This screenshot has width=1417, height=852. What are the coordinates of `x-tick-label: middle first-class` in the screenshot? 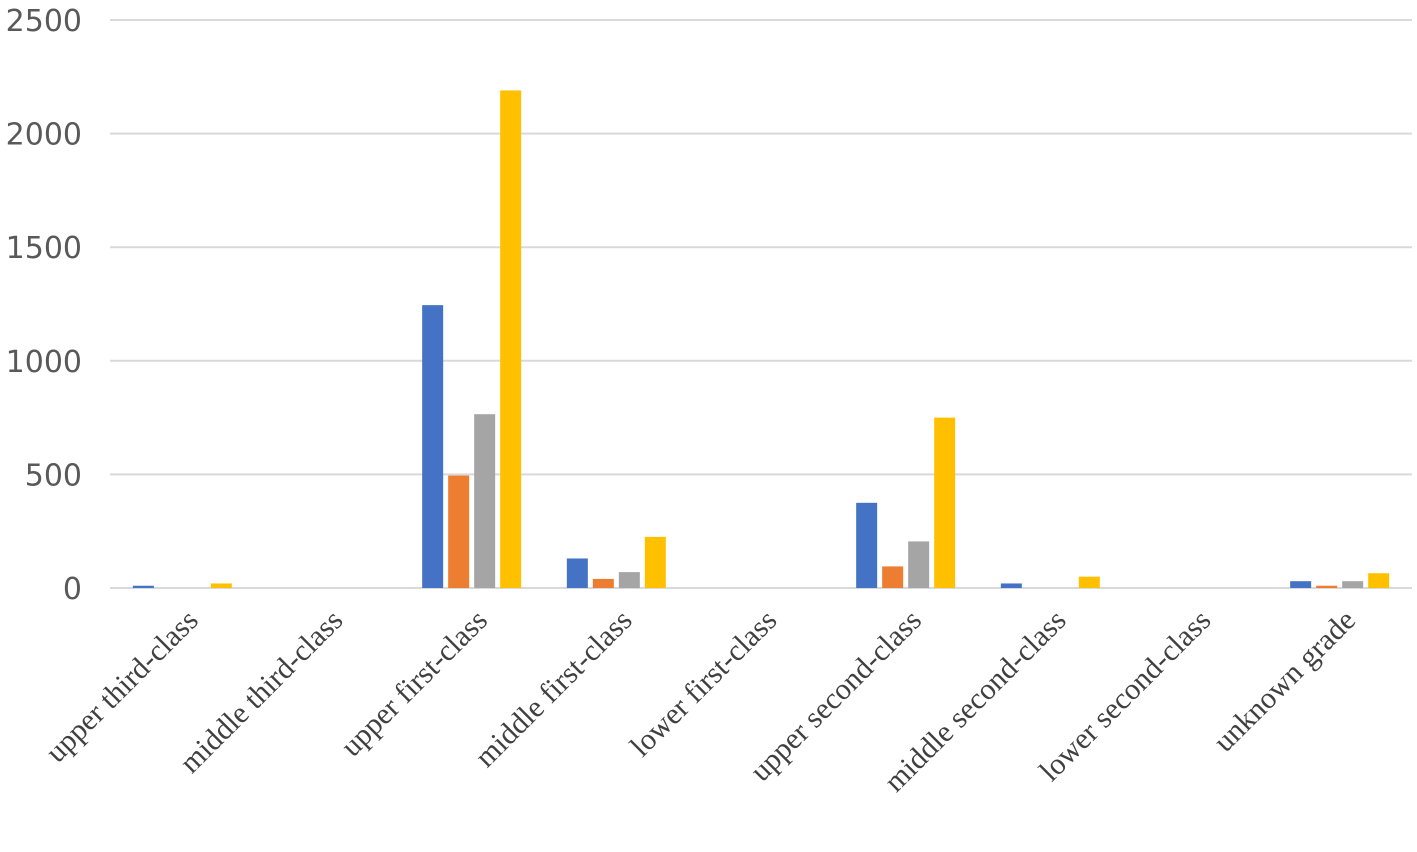 It's located at (554, 689).